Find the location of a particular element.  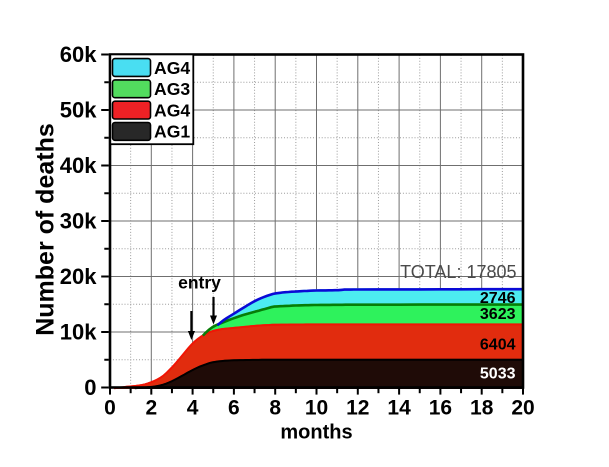

svg-text: 8 is located at coordinates (275, 408).